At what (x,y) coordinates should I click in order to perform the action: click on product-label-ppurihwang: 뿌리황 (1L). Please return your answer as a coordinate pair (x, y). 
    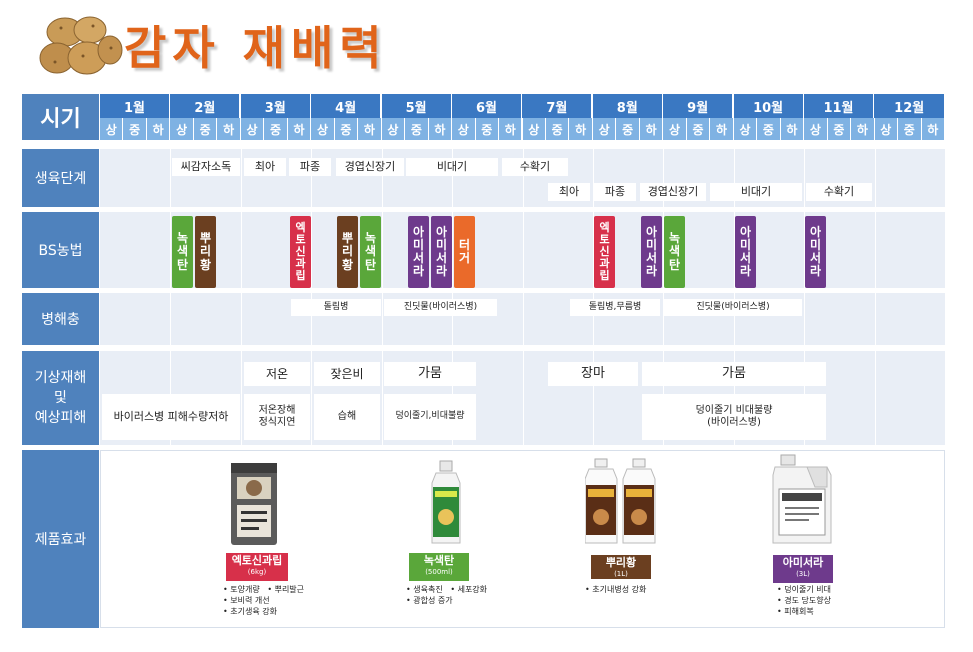
    Looking at the image, I should click on (621, 567).